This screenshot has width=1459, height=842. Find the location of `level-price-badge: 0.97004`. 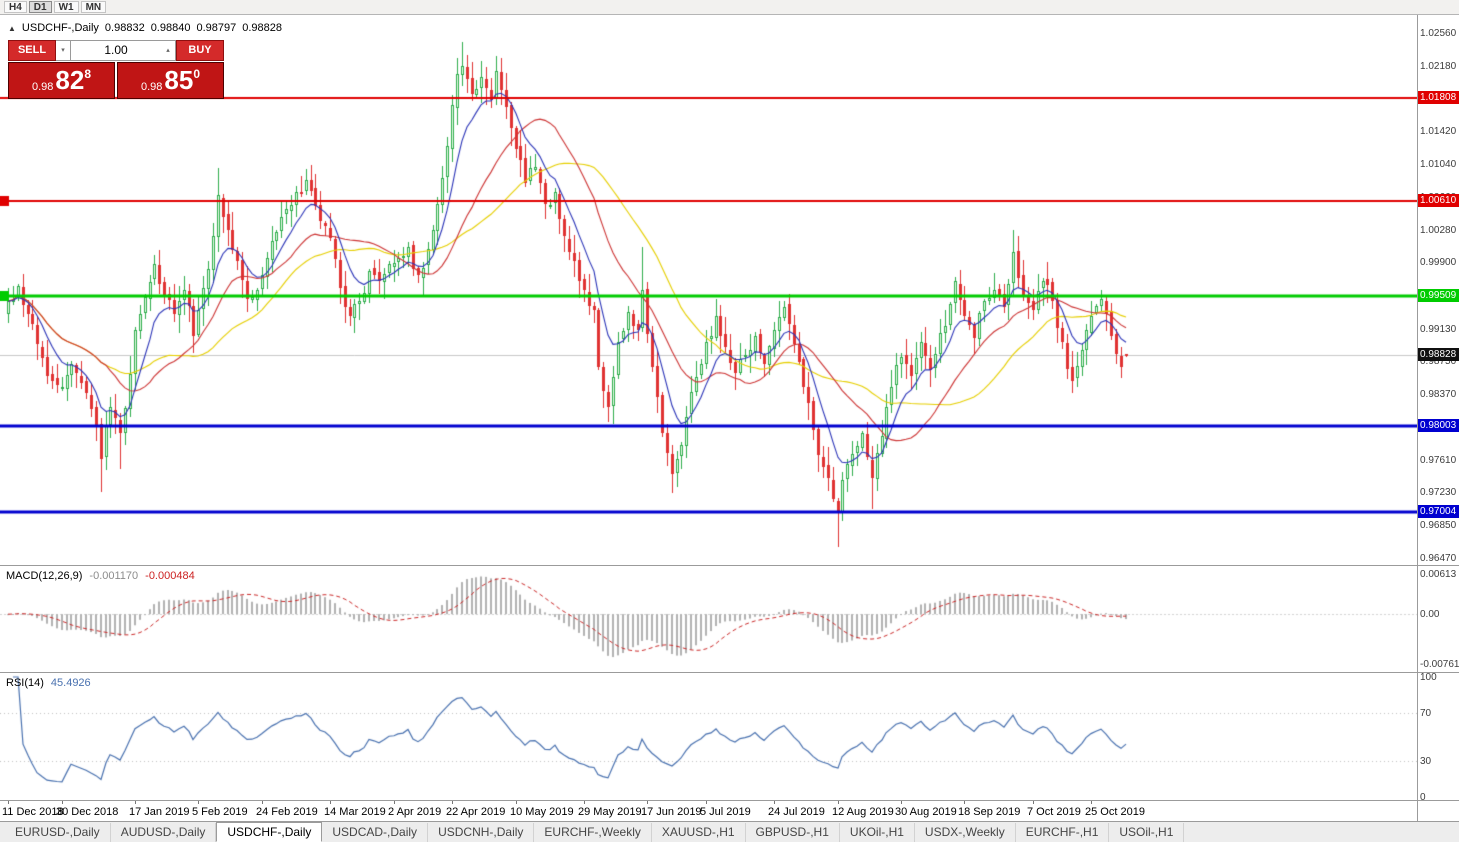

level-price-badge: 0.97004 is located at coordinates (1438, 511).